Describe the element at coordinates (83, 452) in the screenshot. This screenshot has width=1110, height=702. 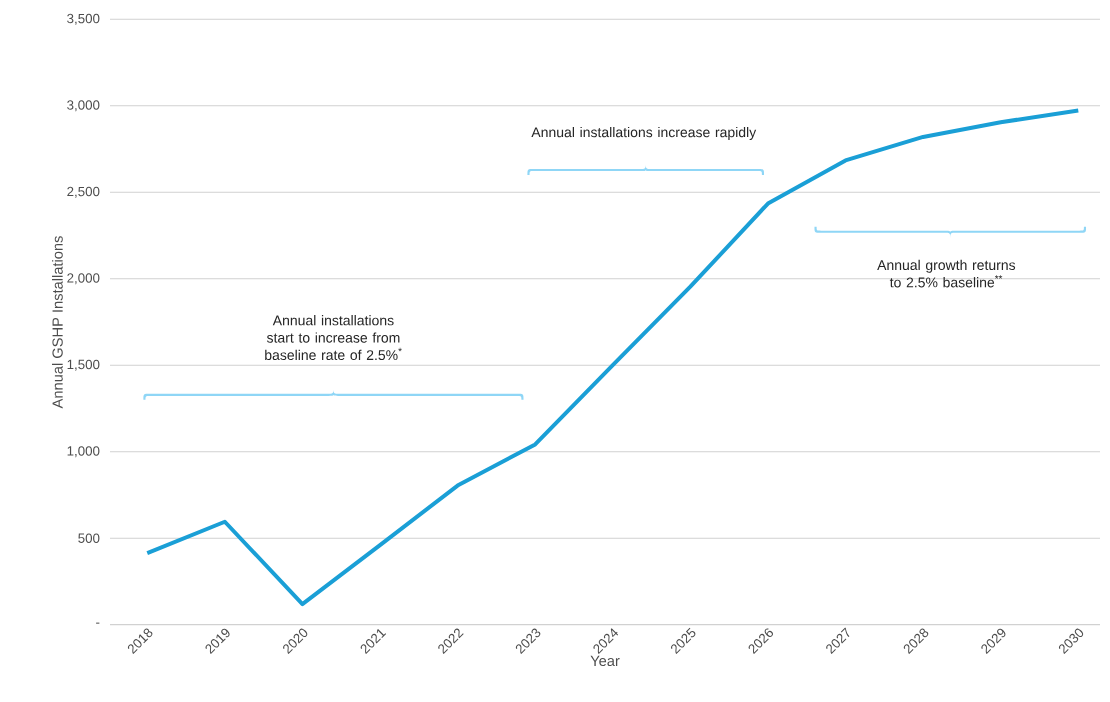
I see `y-tick-label: 1,000` at that location.